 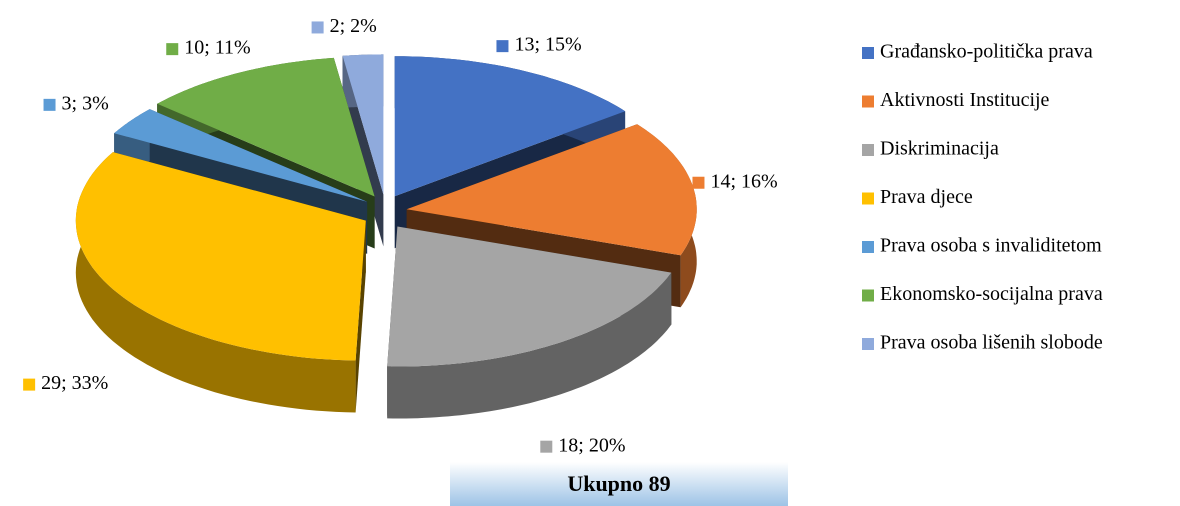 I want to click on legend-label: Prava djece, so click(x=926, y=197).